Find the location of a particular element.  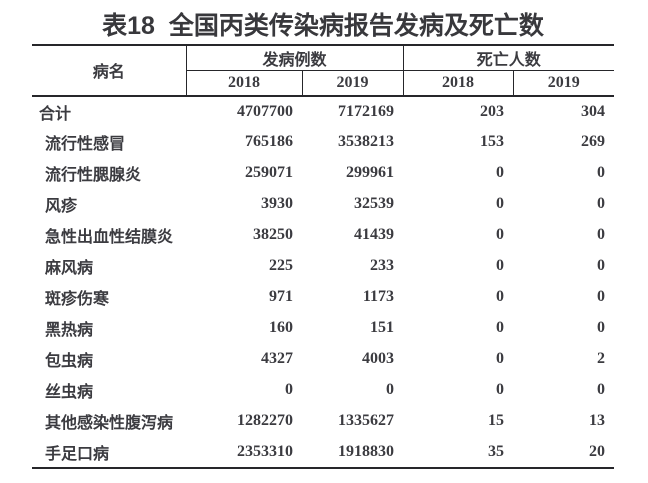

disease-name-cell: 包虫病 is located at coordinates (69, 361).